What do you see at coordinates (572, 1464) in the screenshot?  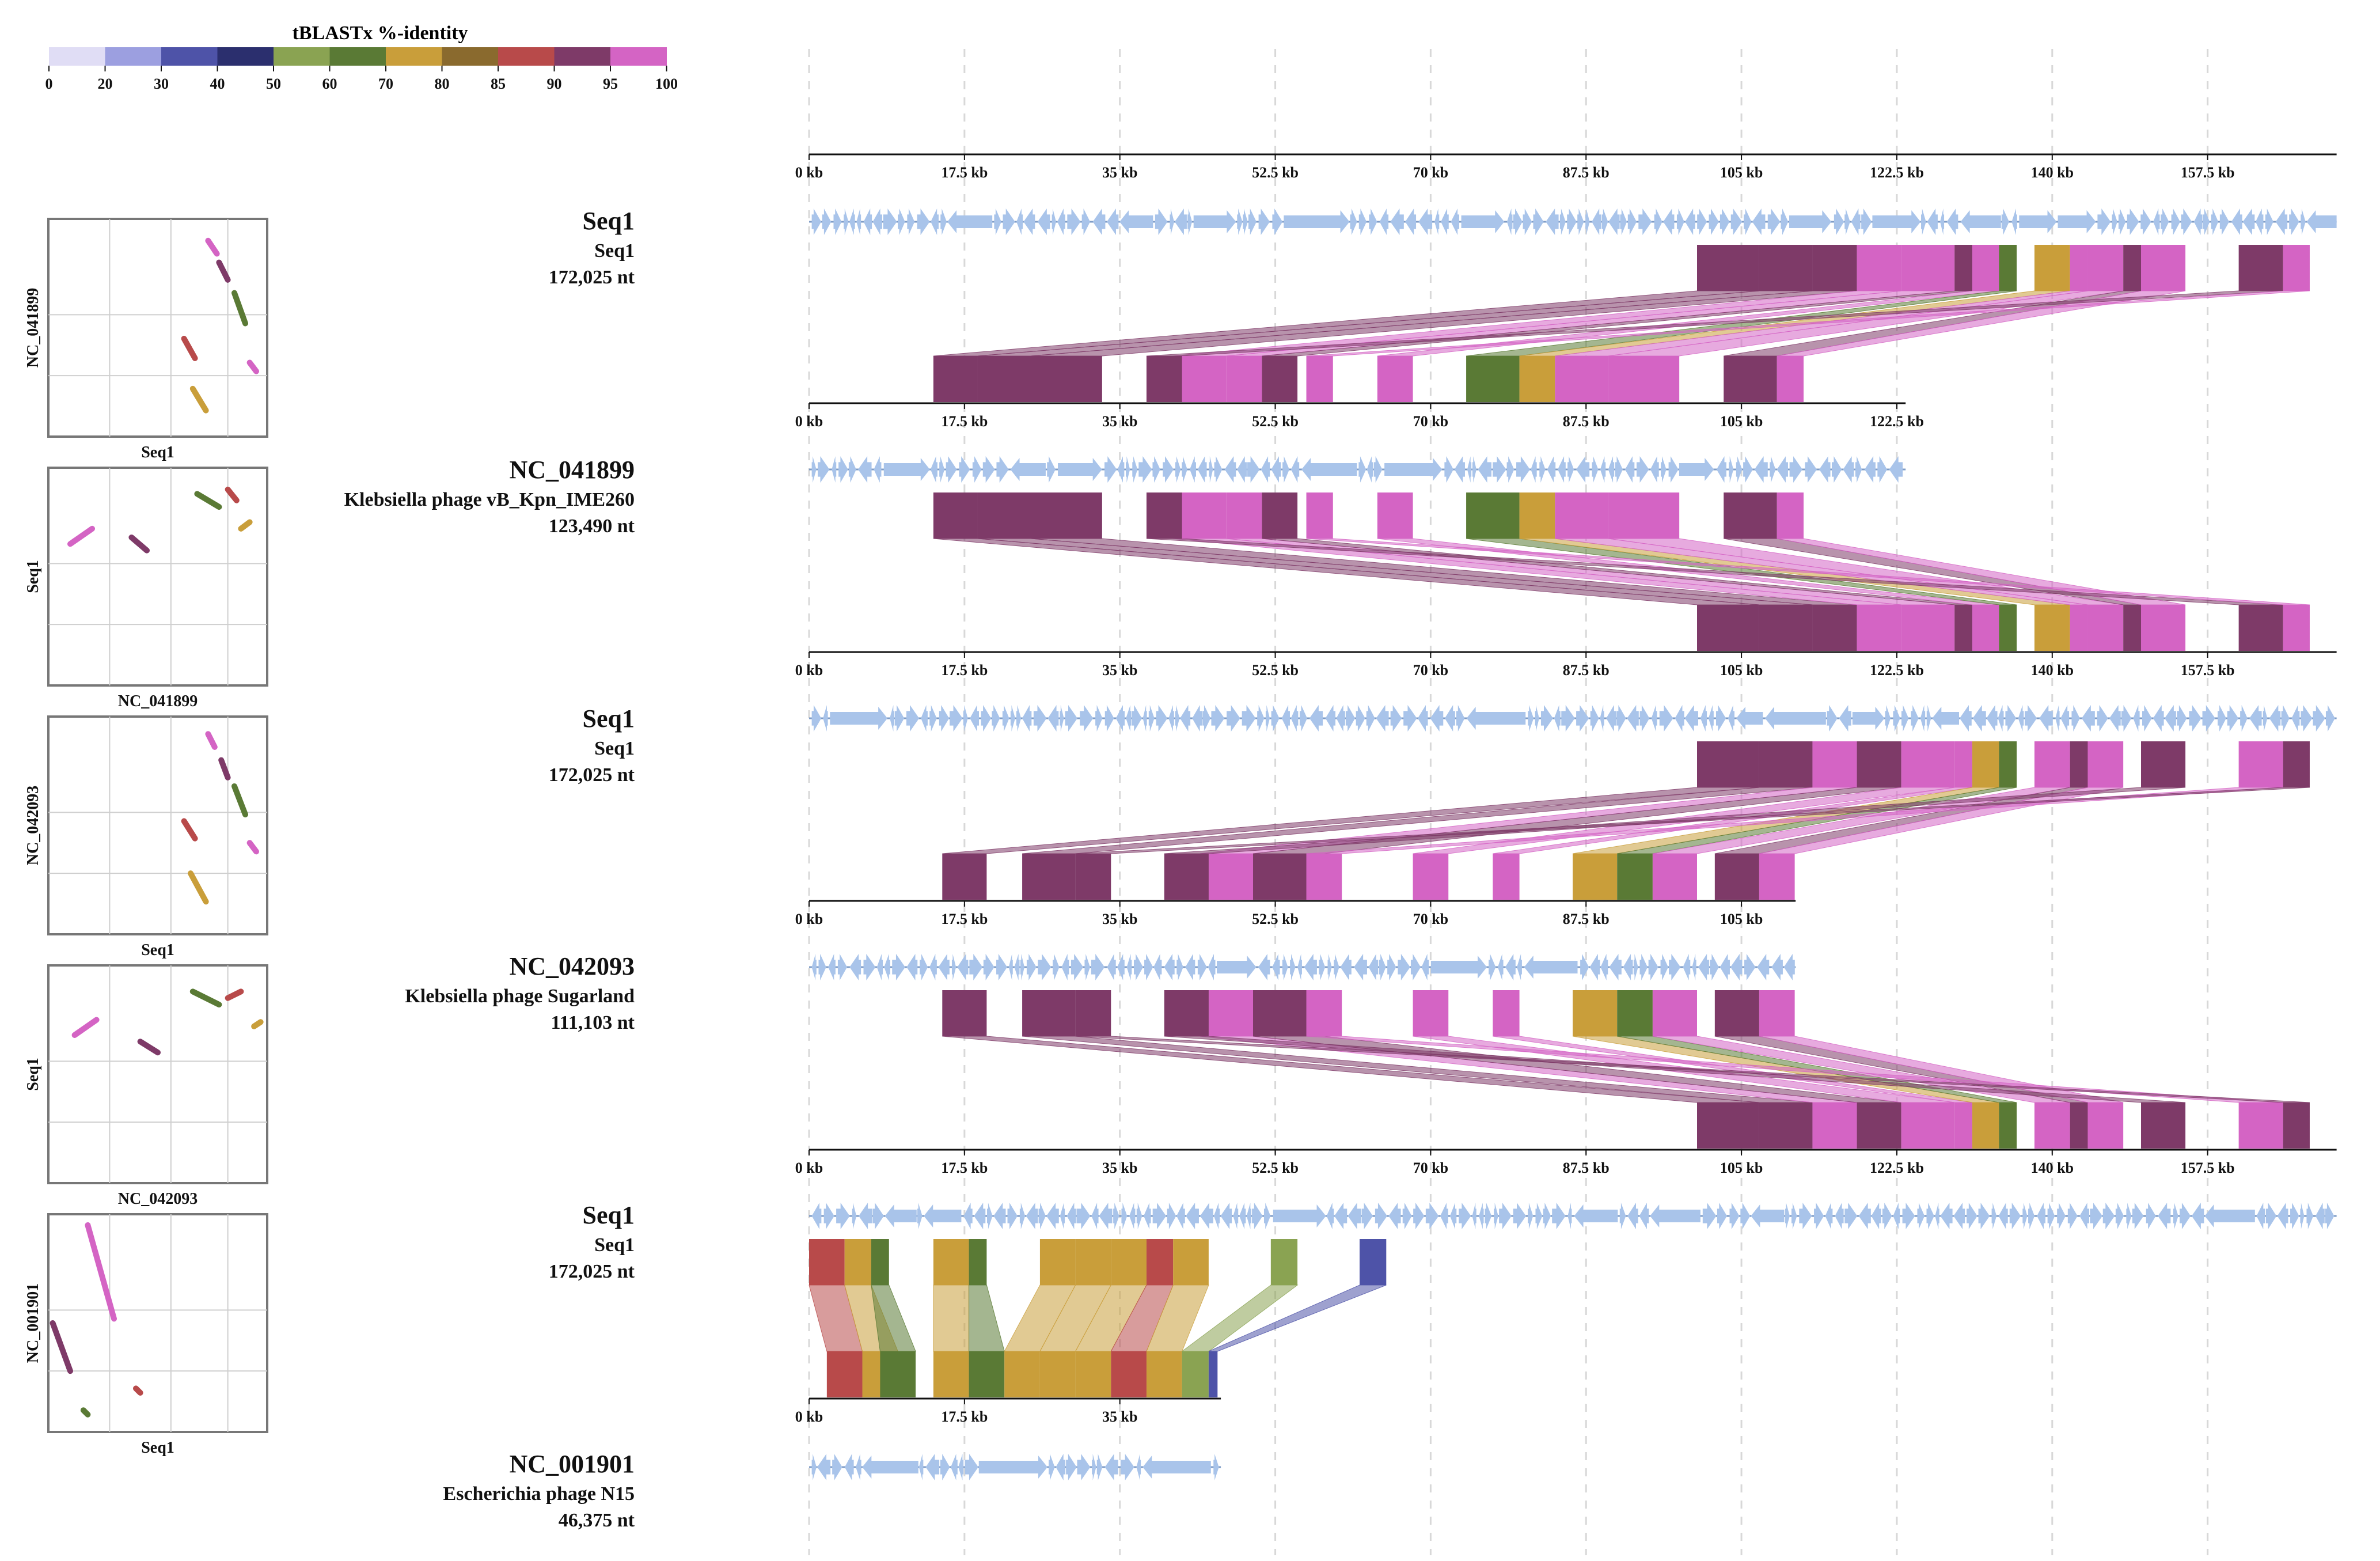 I see `genome-id-label: NC_001901` at bounding box center [572, 1464].